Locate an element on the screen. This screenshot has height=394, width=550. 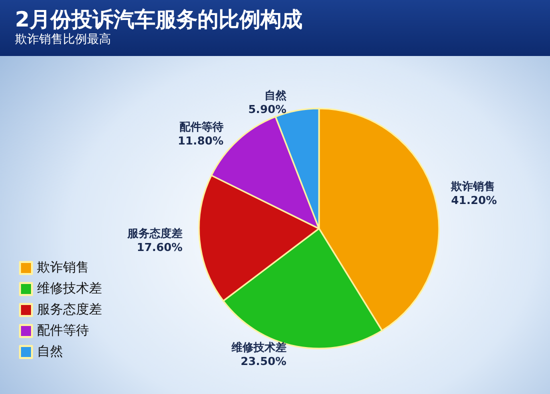
data-label: 11.80% is located at coordinates (201, 141).